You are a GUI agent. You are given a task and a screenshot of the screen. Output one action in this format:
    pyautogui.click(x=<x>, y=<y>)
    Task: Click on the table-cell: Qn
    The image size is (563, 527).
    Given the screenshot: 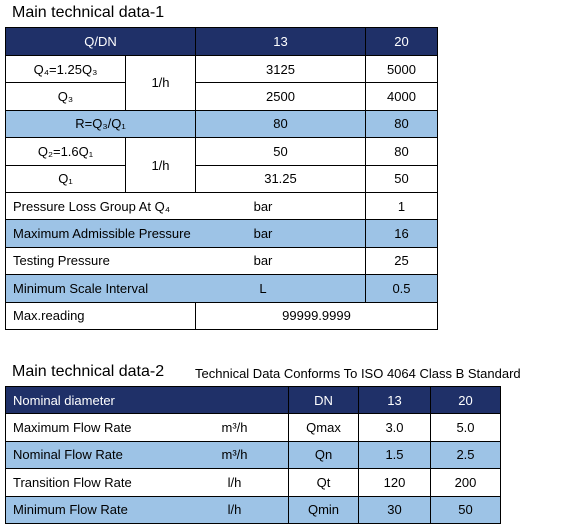 What is the action you would take?
    pyautogui.click(x=323, y=454)
    